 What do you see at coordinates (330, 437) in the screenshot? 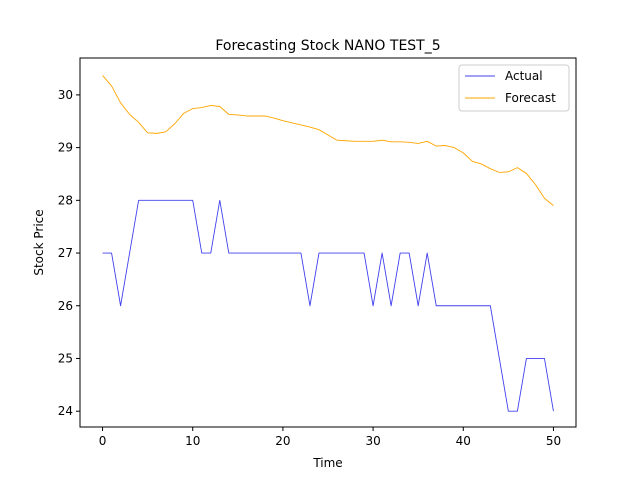
I see `x-axis: 0 10 20 30 40 50` at bounding box center [330, 437].